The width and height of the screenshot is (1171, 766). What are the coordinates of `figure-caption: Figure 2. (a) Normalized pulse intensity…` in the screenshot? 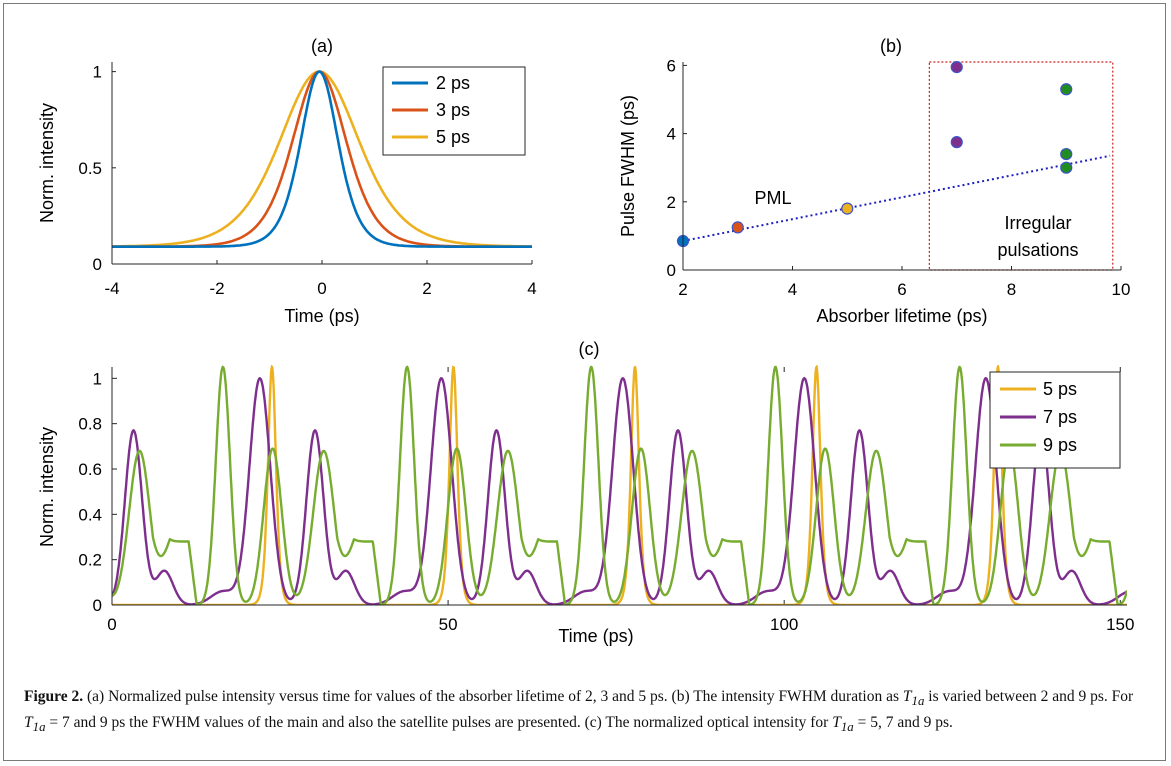 It's located at (584, 712).